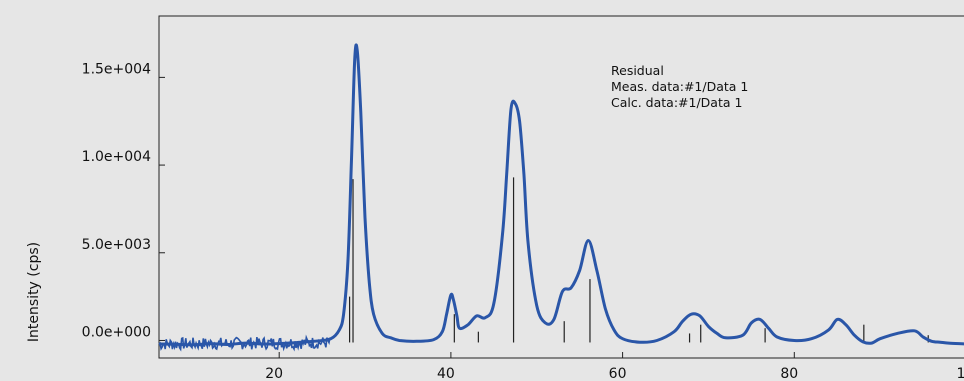 The image size is (964, 381). I want to click on x-tick-label-4: 1, so click(960, 373).